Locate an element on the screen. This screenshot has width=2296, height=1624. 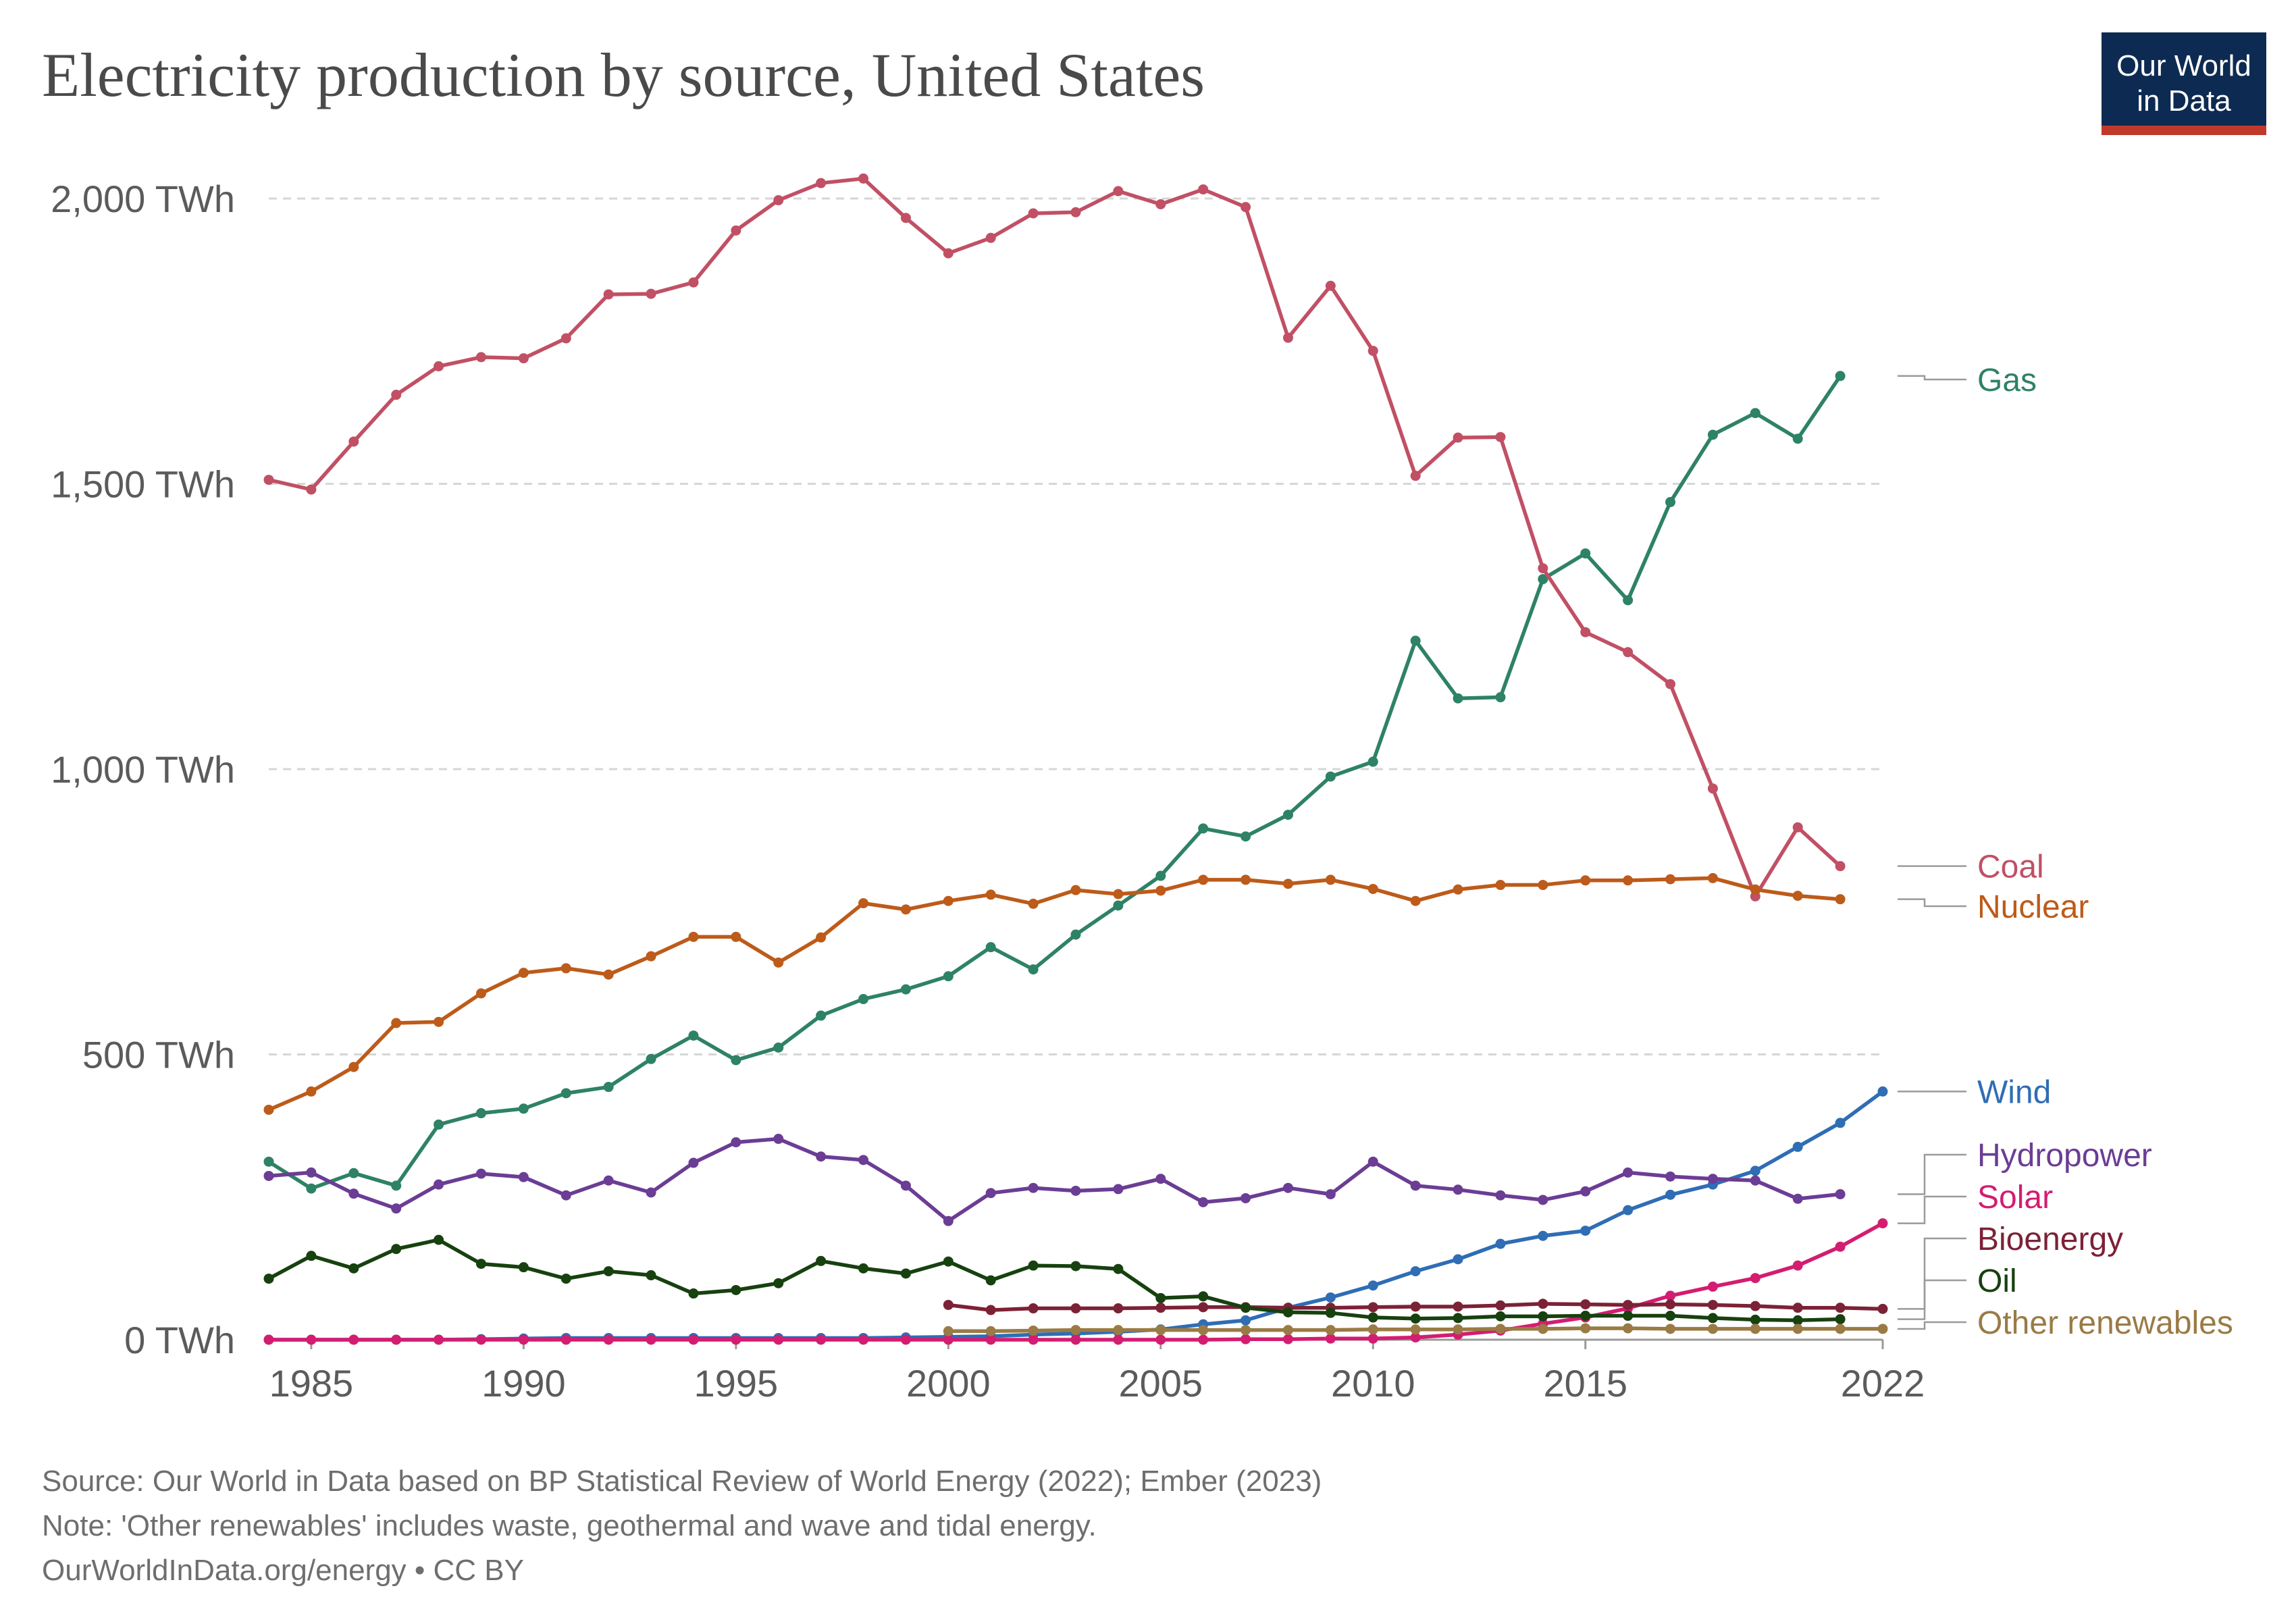
x-tick-label: 1985 is located at coordinates (311, 1383).